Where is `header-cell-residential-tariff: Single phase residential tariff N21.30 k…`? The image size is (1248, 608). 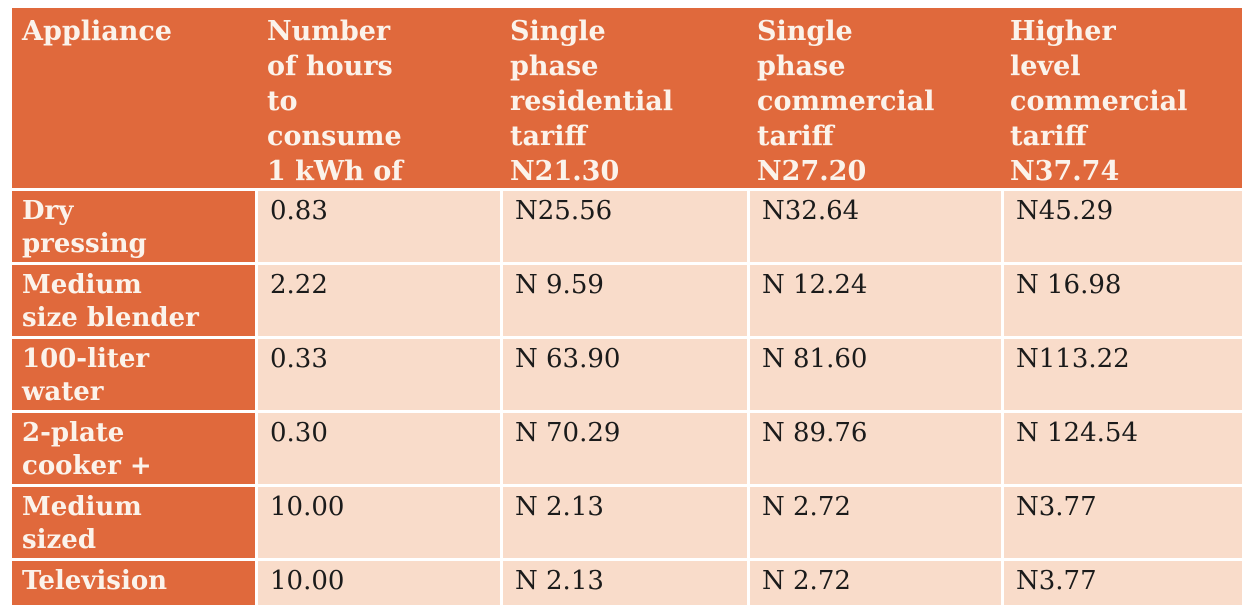 header-cell-residential-tariff: Single phase residential tariff N21.30 k… is located at coordinates (623, 115).